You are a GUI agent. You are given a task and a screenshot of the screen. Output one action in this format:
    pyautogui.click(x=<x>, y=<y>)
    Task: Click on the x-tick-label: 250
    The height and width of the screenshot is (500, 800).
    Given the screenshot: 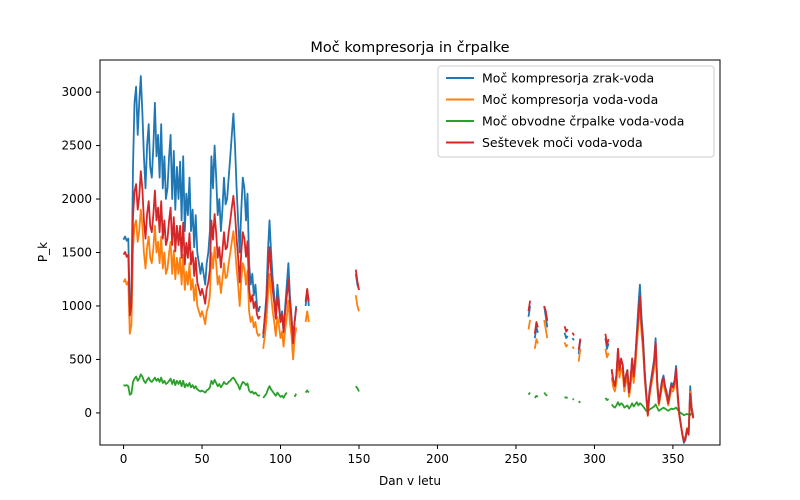 What is the action you would take?
    pyautogui.click(x=515, y=459)
    